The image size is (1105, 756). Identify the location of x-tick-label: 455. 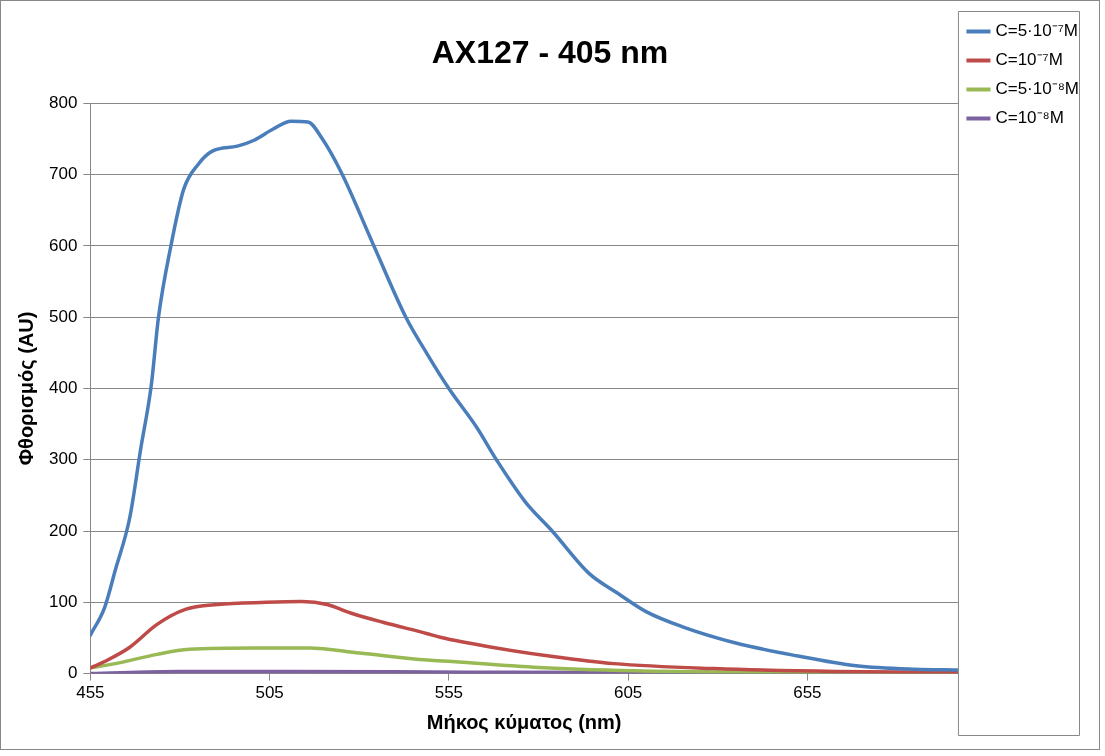
(90, 693).